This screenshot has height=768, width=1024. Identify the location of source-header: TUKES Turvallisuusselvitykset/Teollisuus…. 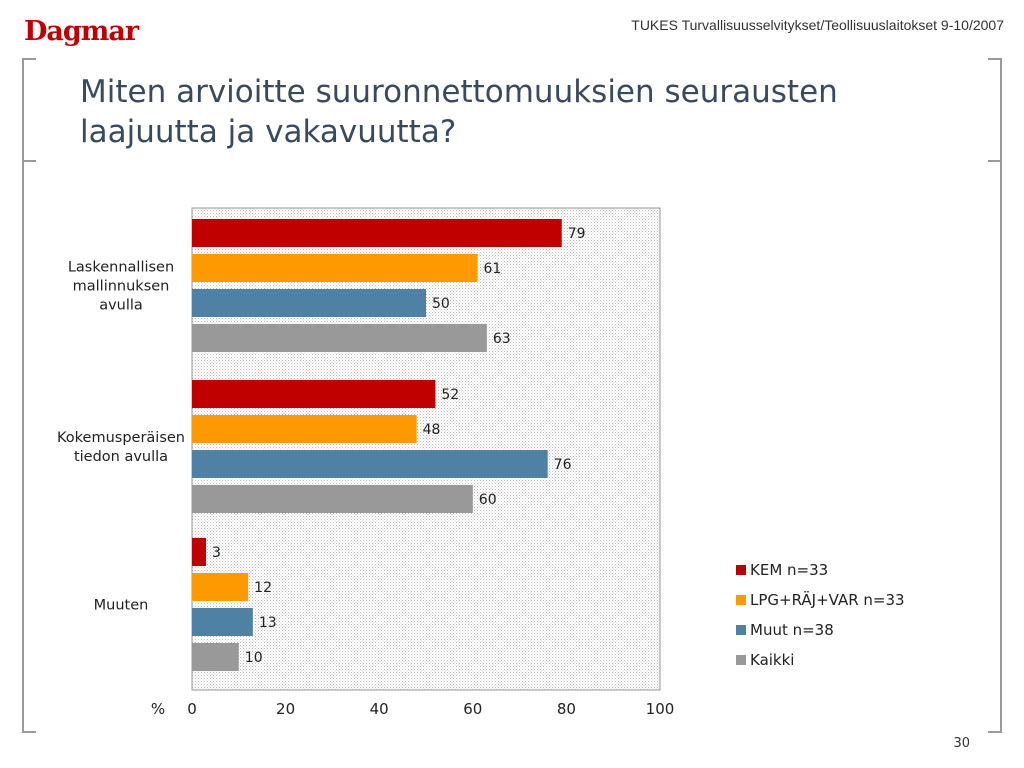
(817, 25).